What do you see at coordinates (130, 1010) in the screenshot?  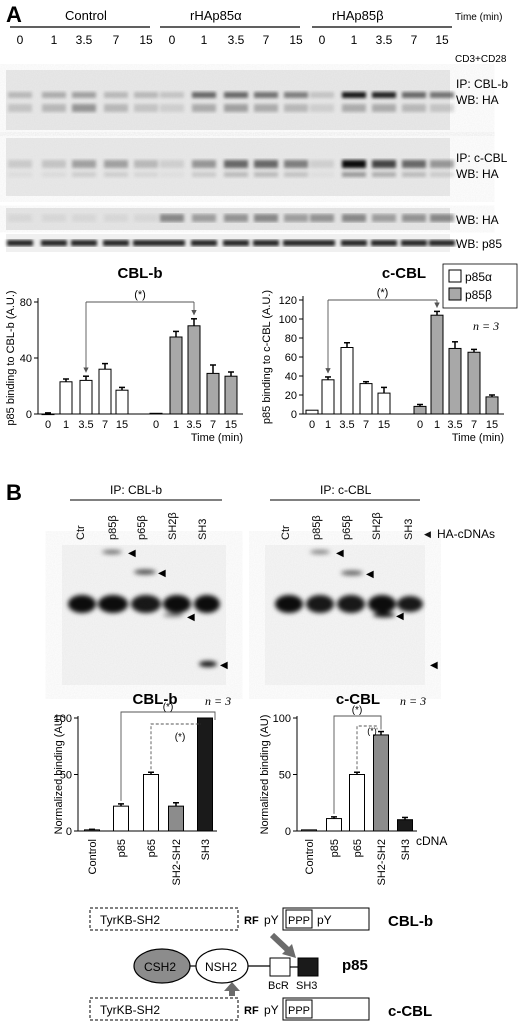 I see `tyrkb-label-ccbl: TyrKB-SH2` at bounding box center [130, 1010].